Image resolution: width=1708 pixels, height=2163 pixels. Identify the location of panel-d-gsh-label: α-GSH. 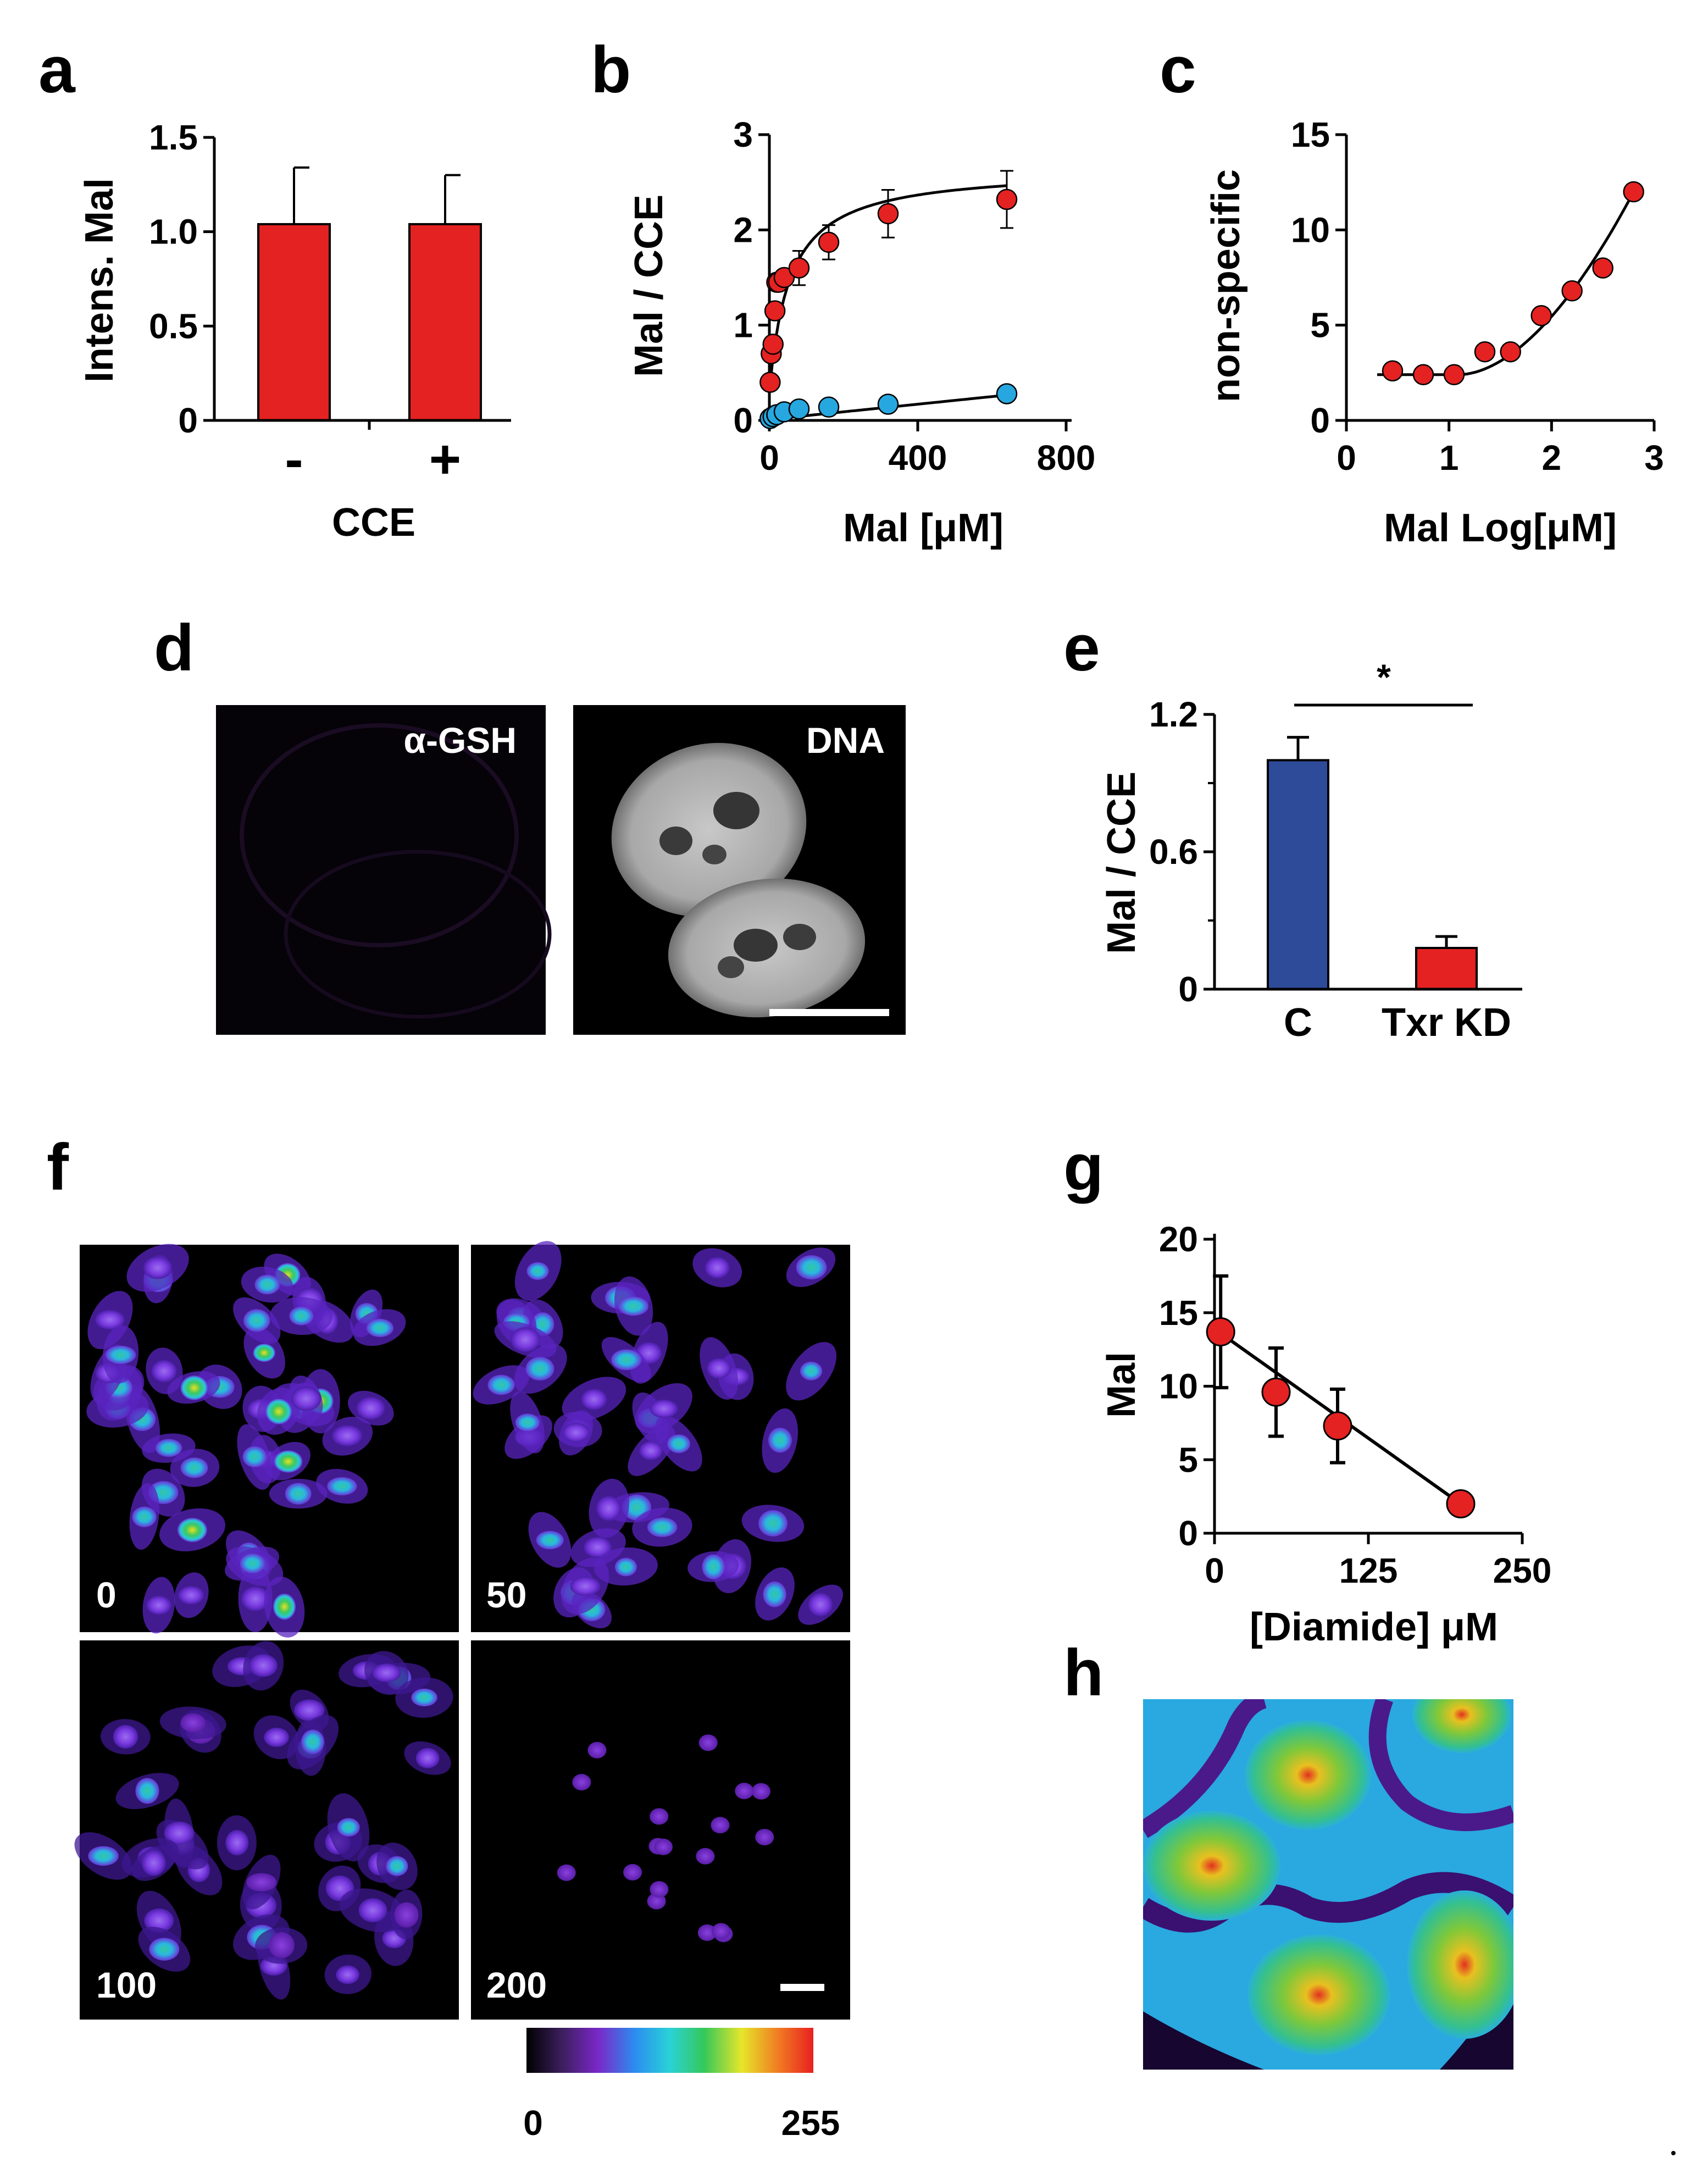
(460, 741).